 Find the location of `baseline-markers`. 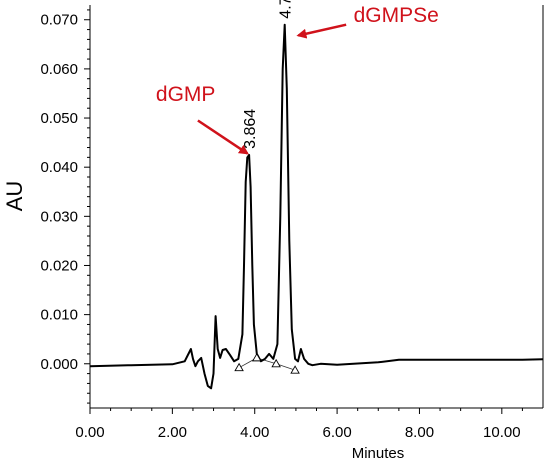

baseline-markers is located at coordinates (267, 363).